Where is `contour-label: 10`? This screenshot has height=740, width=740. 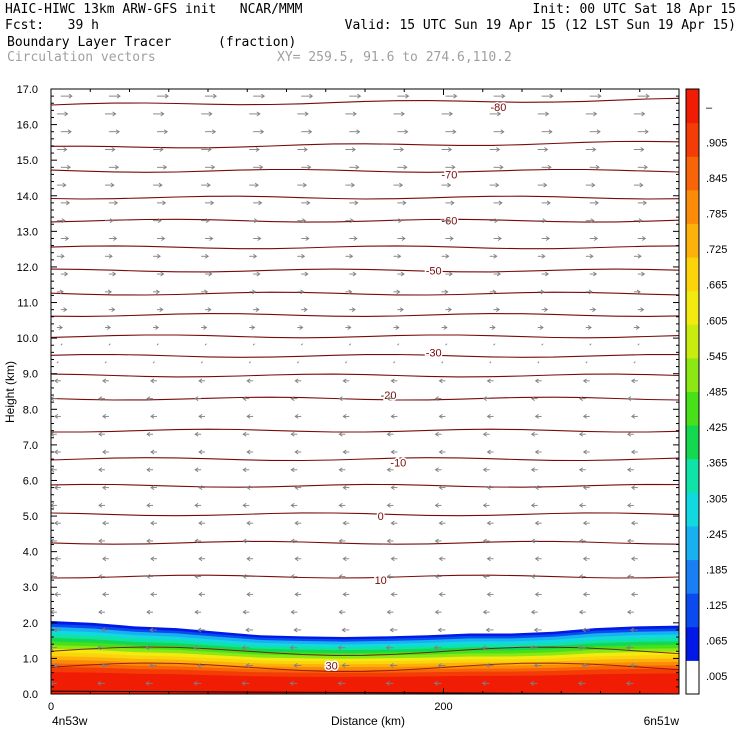
contour-label: 10 is located at coordinates (381, 581).